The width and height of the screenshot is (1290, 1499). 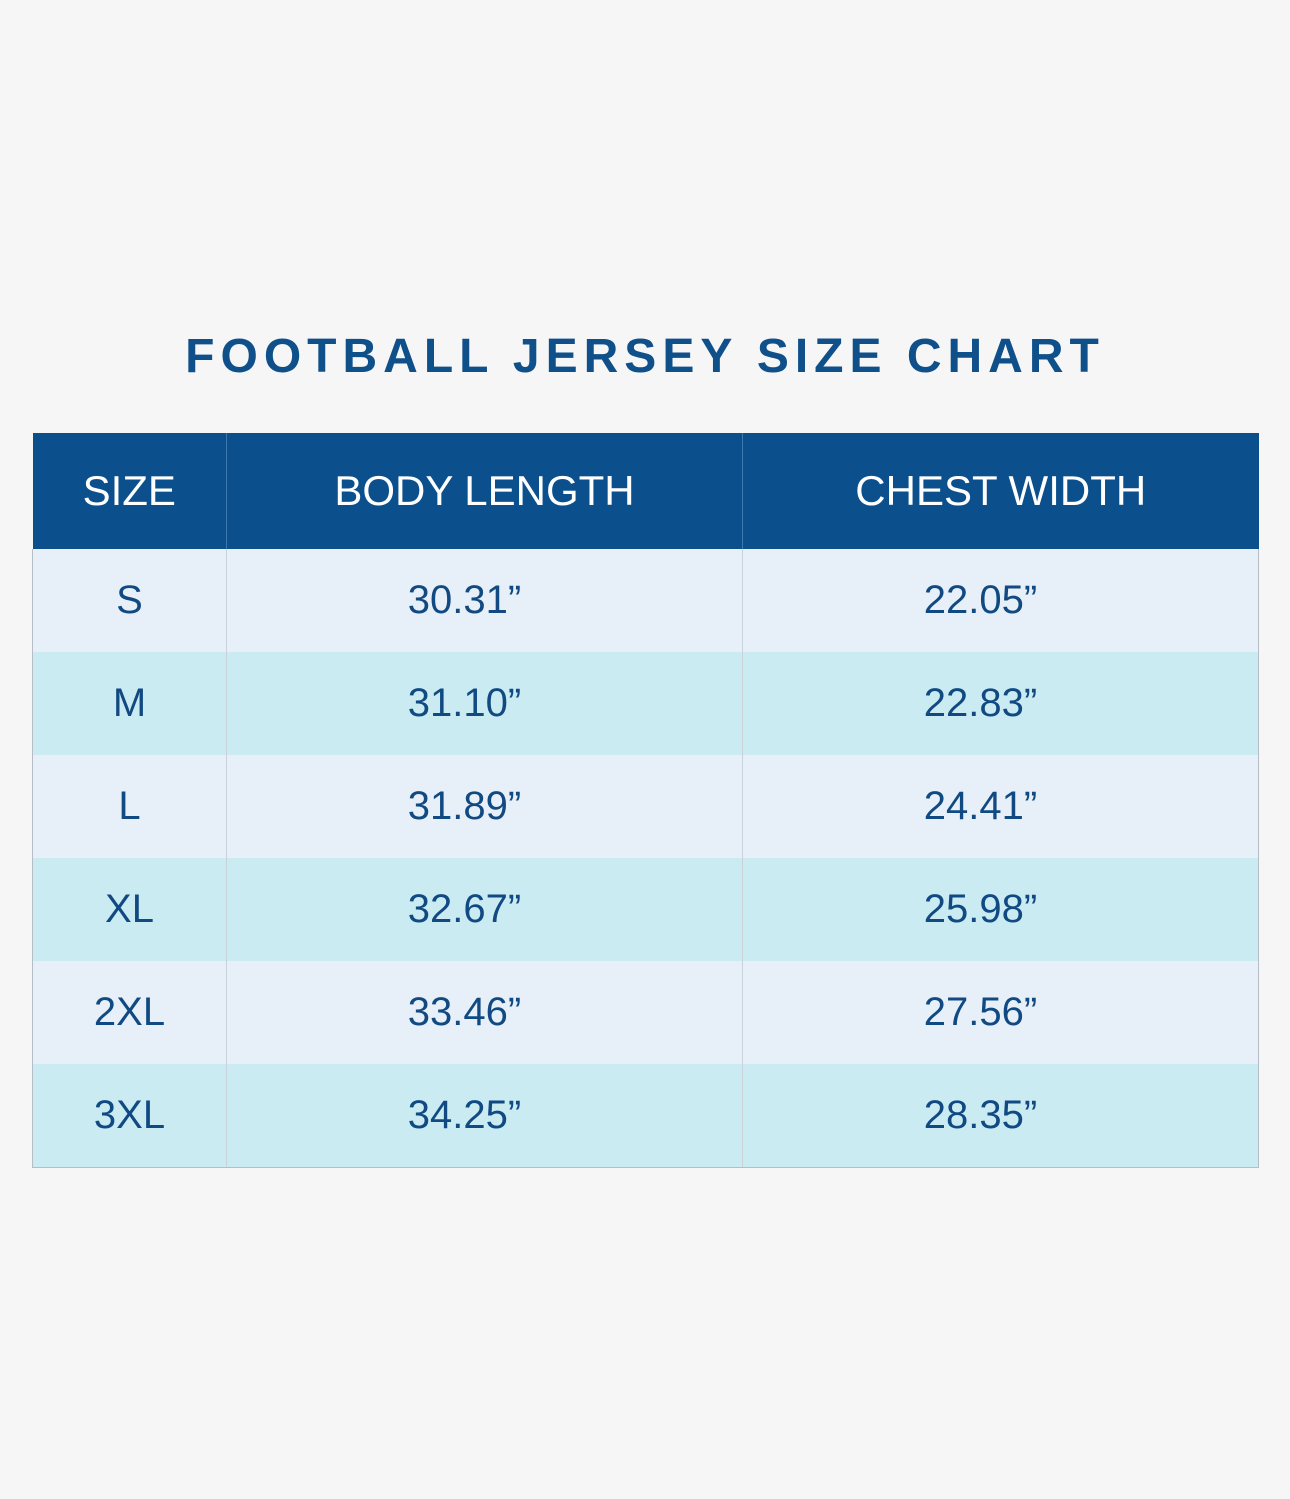 I want to click on header-body-length: BODY LENGTH, so click(x=484, y=491).